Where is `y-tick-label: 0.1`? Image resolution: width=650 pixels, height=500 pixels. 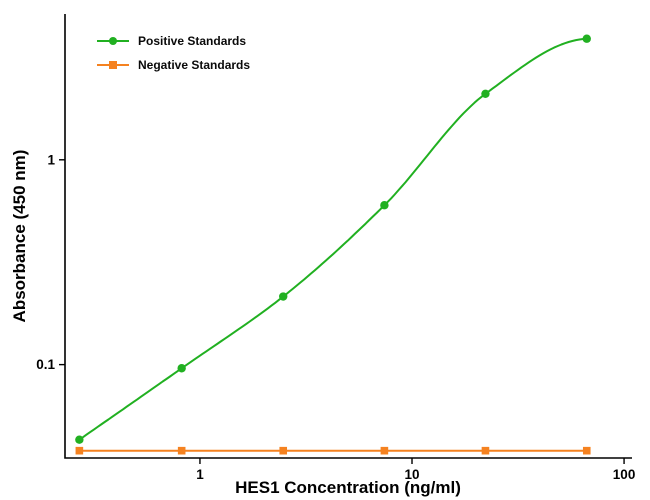
y-tick-label: 0.1 is located at coordinates (45, 364).